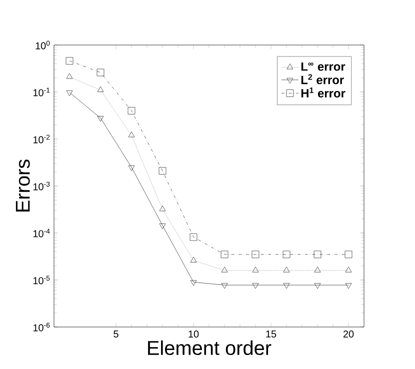 Image resolution: width=415 pixels, height=369 pixels. I want to click on y-tick-label: 10$^{-5}$, so click(41, 280).